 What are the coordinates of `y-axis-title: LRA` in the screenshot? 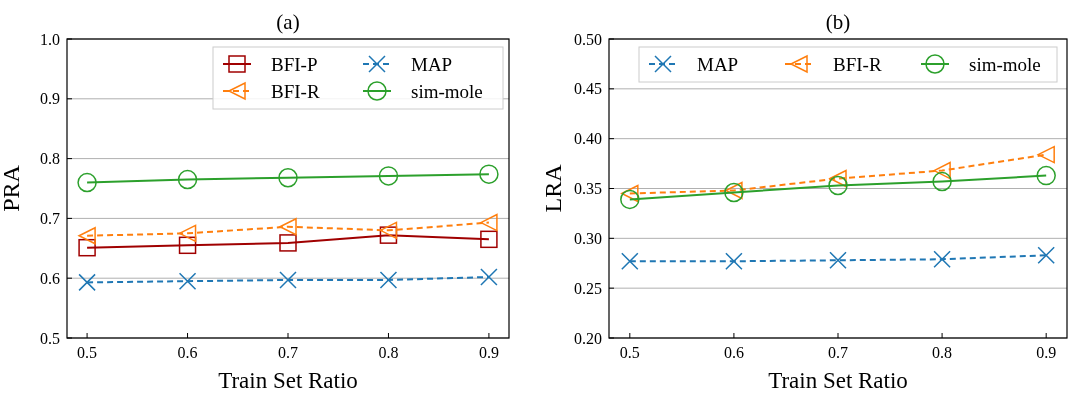 It's located at (553, 188).